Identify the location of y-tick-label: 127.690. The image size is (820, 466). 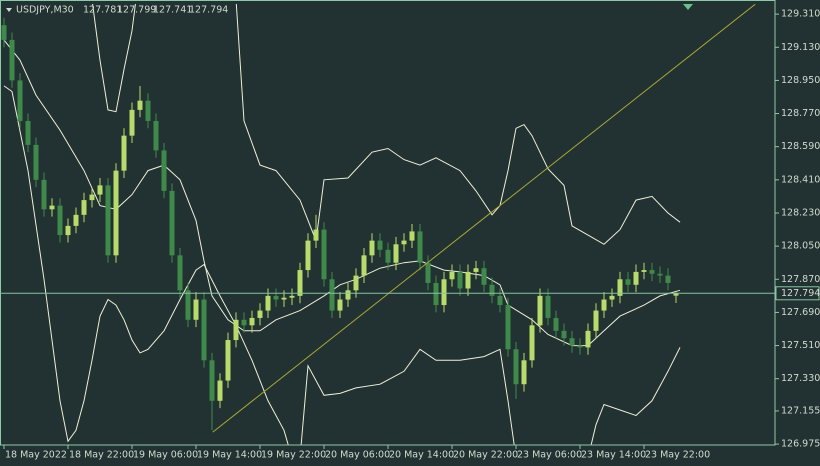
(800, 312).